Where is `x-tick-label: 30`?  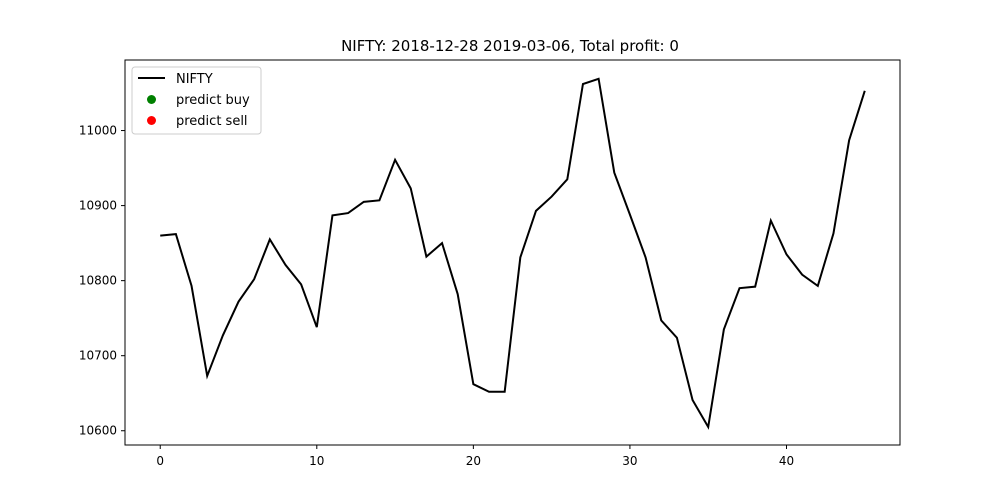
x-tick-label: 30 is located at coordinates (629, 461).